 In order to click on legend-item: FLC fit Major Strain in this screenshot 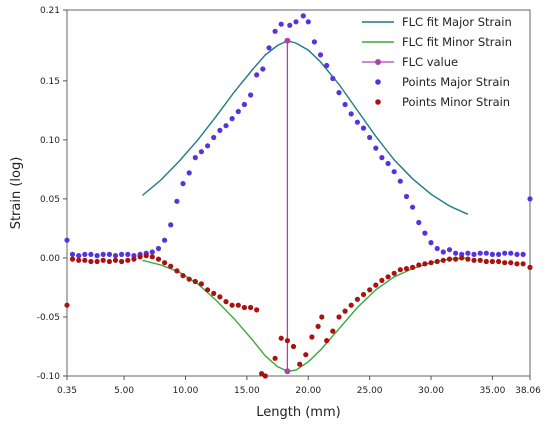, I will do `click(437, 22)`.